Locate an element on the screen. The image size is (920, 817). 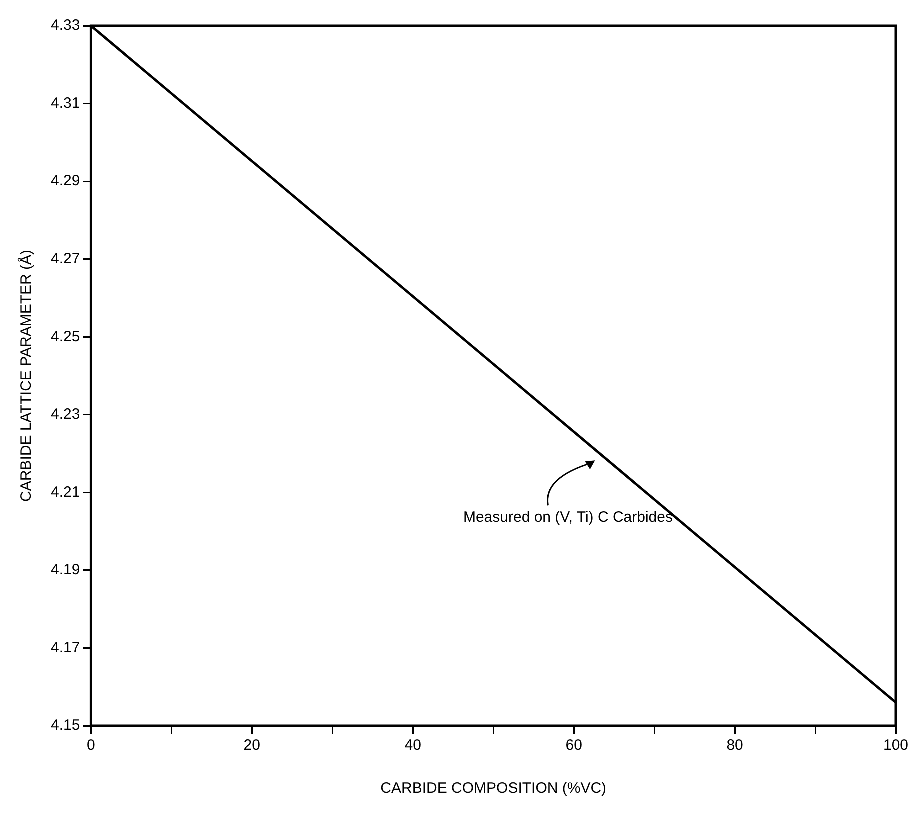
x-tick-label: 40 is located at coordinates (413, 745).